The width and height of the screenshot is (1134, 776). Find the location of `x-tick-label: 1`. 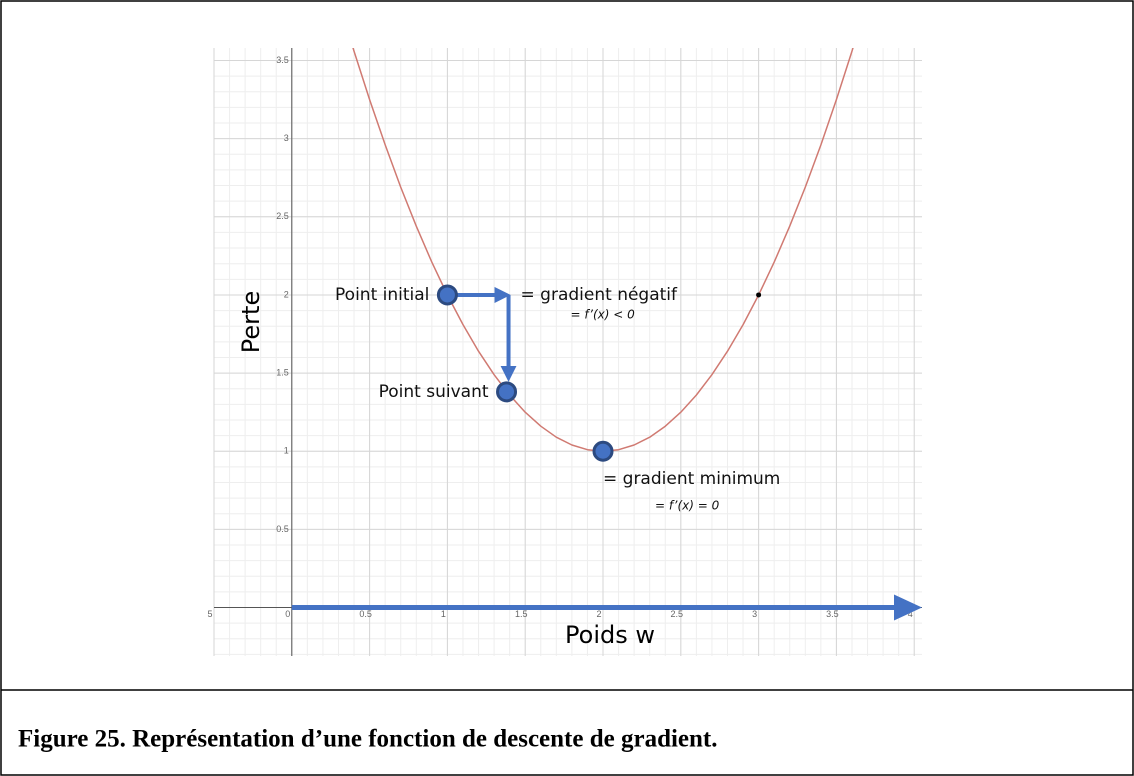

x-tick-label: 1 is located at coordinates (443, 614).